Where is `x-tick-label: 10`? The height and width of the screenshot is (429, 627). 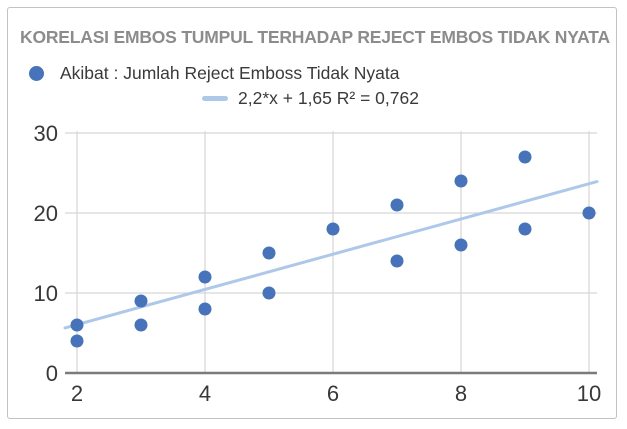
x-tick-label: 10 is located at coordinates (589, 393).